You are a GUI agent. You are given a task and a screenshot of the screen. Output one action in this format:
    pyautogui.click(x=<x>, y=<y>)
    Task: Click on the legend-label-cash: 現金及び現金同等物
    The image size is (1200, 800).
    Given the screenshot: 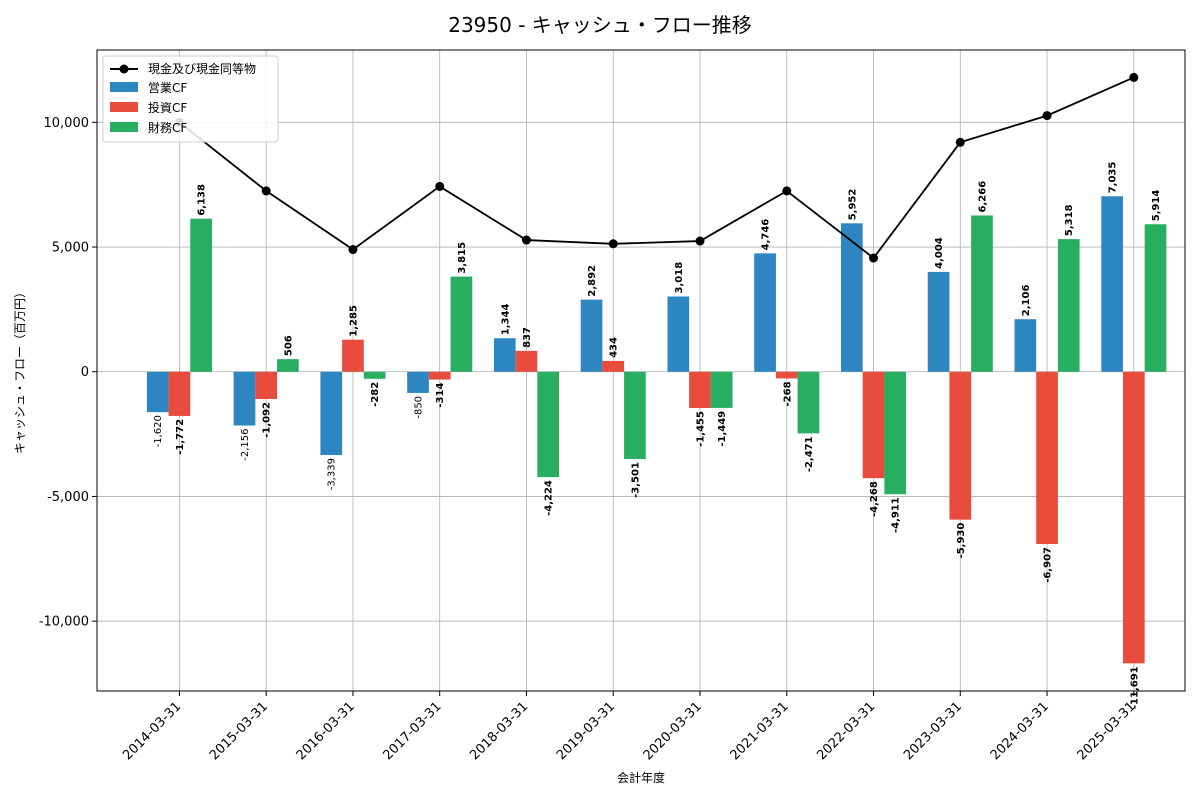 What is the action you would take?
    pyautogui.click(x=202, y=68)
    